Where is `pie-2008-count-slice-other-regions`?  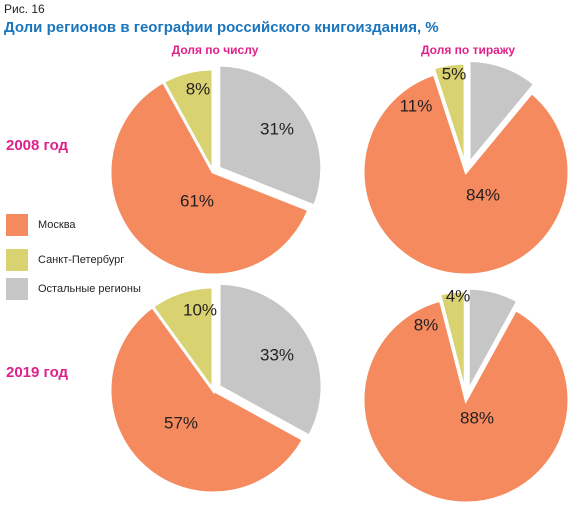 pie-2008-count-slice-other-regions is located at coordinates (270, 135).